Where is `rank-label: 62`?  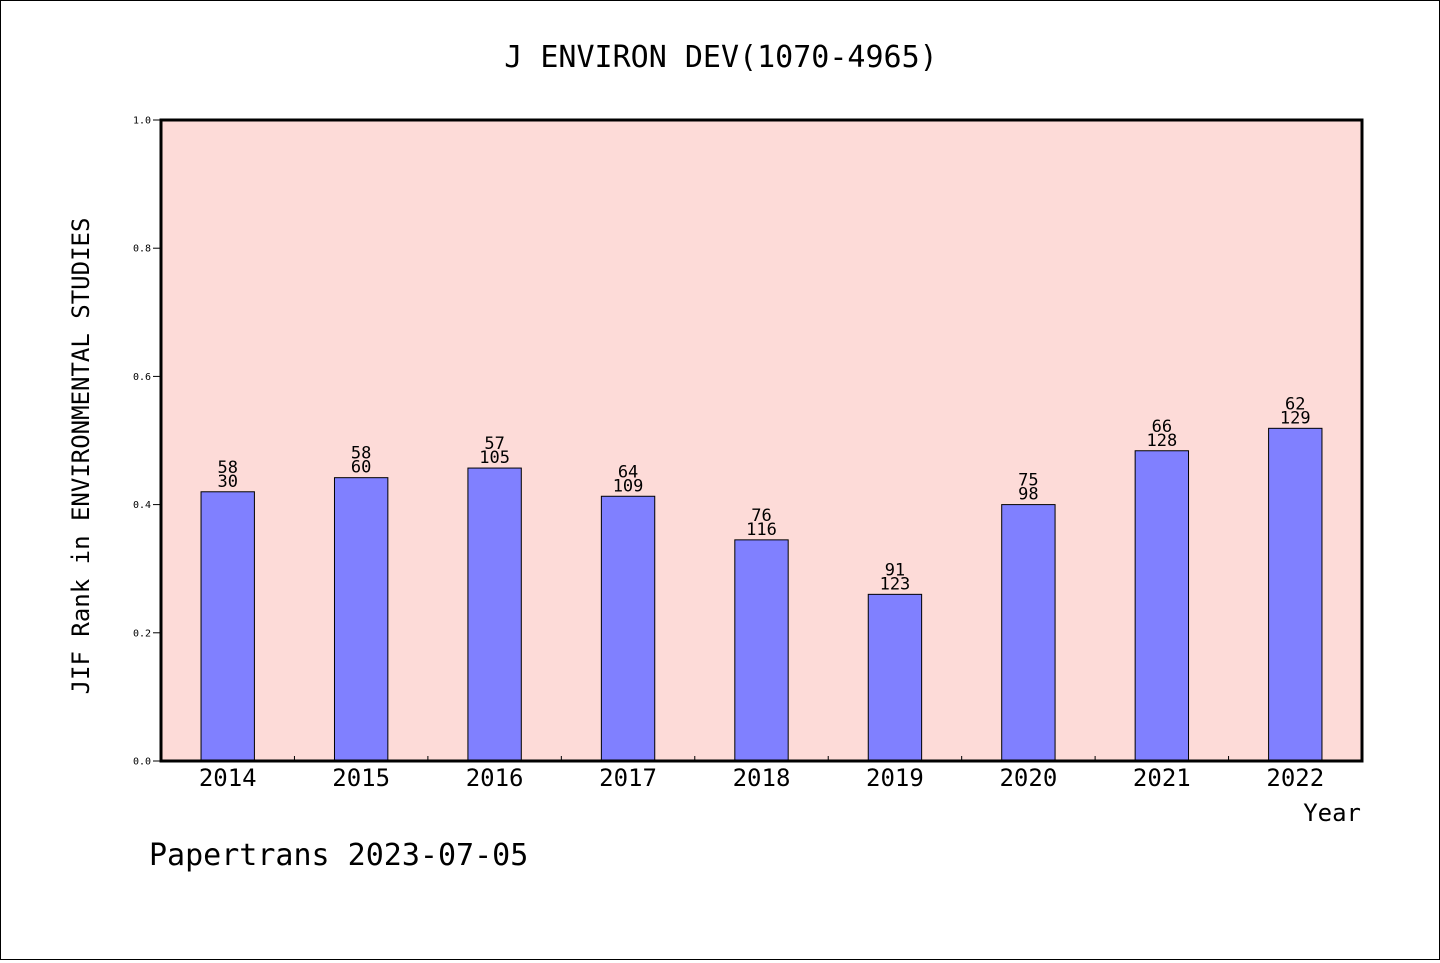
rank-label: 62 is located at coordinates (1295, 404).